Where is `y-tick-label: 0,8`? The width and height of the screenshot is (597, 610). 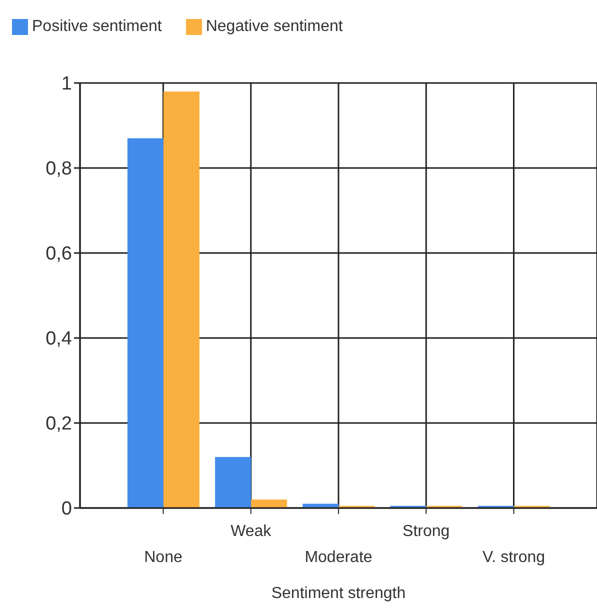 y-tick-label: 0,8 is located at coordinates (59, 169).